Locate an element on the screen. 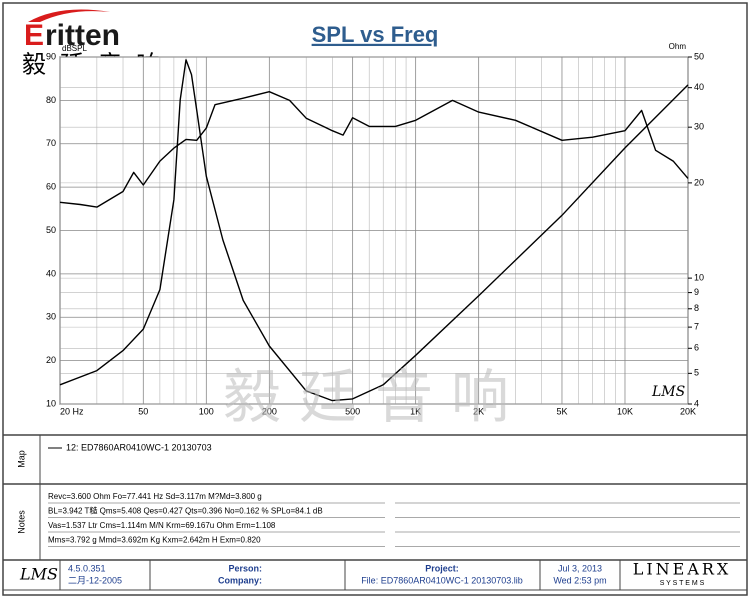 This screenshot has height=600, width=750. y2-axis-label: Ohm is located at coordinates (678, 46).